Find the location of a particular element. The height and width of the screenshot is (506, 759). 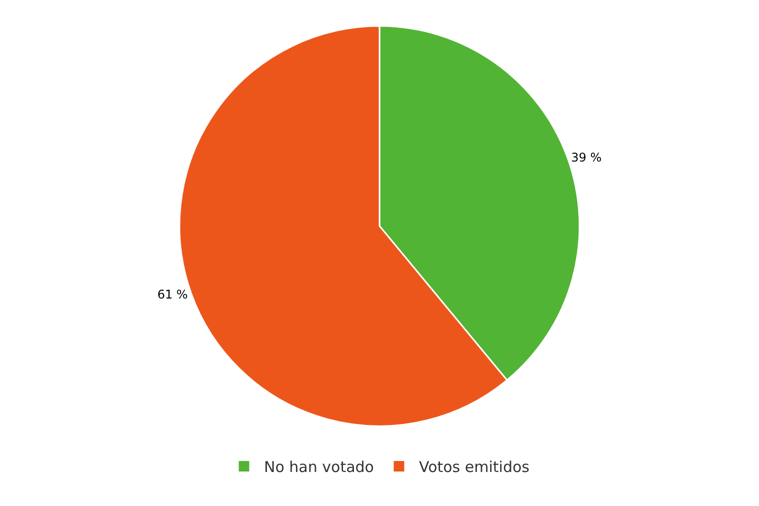

legend-label: No han votado is located at coordinates (319, 467).